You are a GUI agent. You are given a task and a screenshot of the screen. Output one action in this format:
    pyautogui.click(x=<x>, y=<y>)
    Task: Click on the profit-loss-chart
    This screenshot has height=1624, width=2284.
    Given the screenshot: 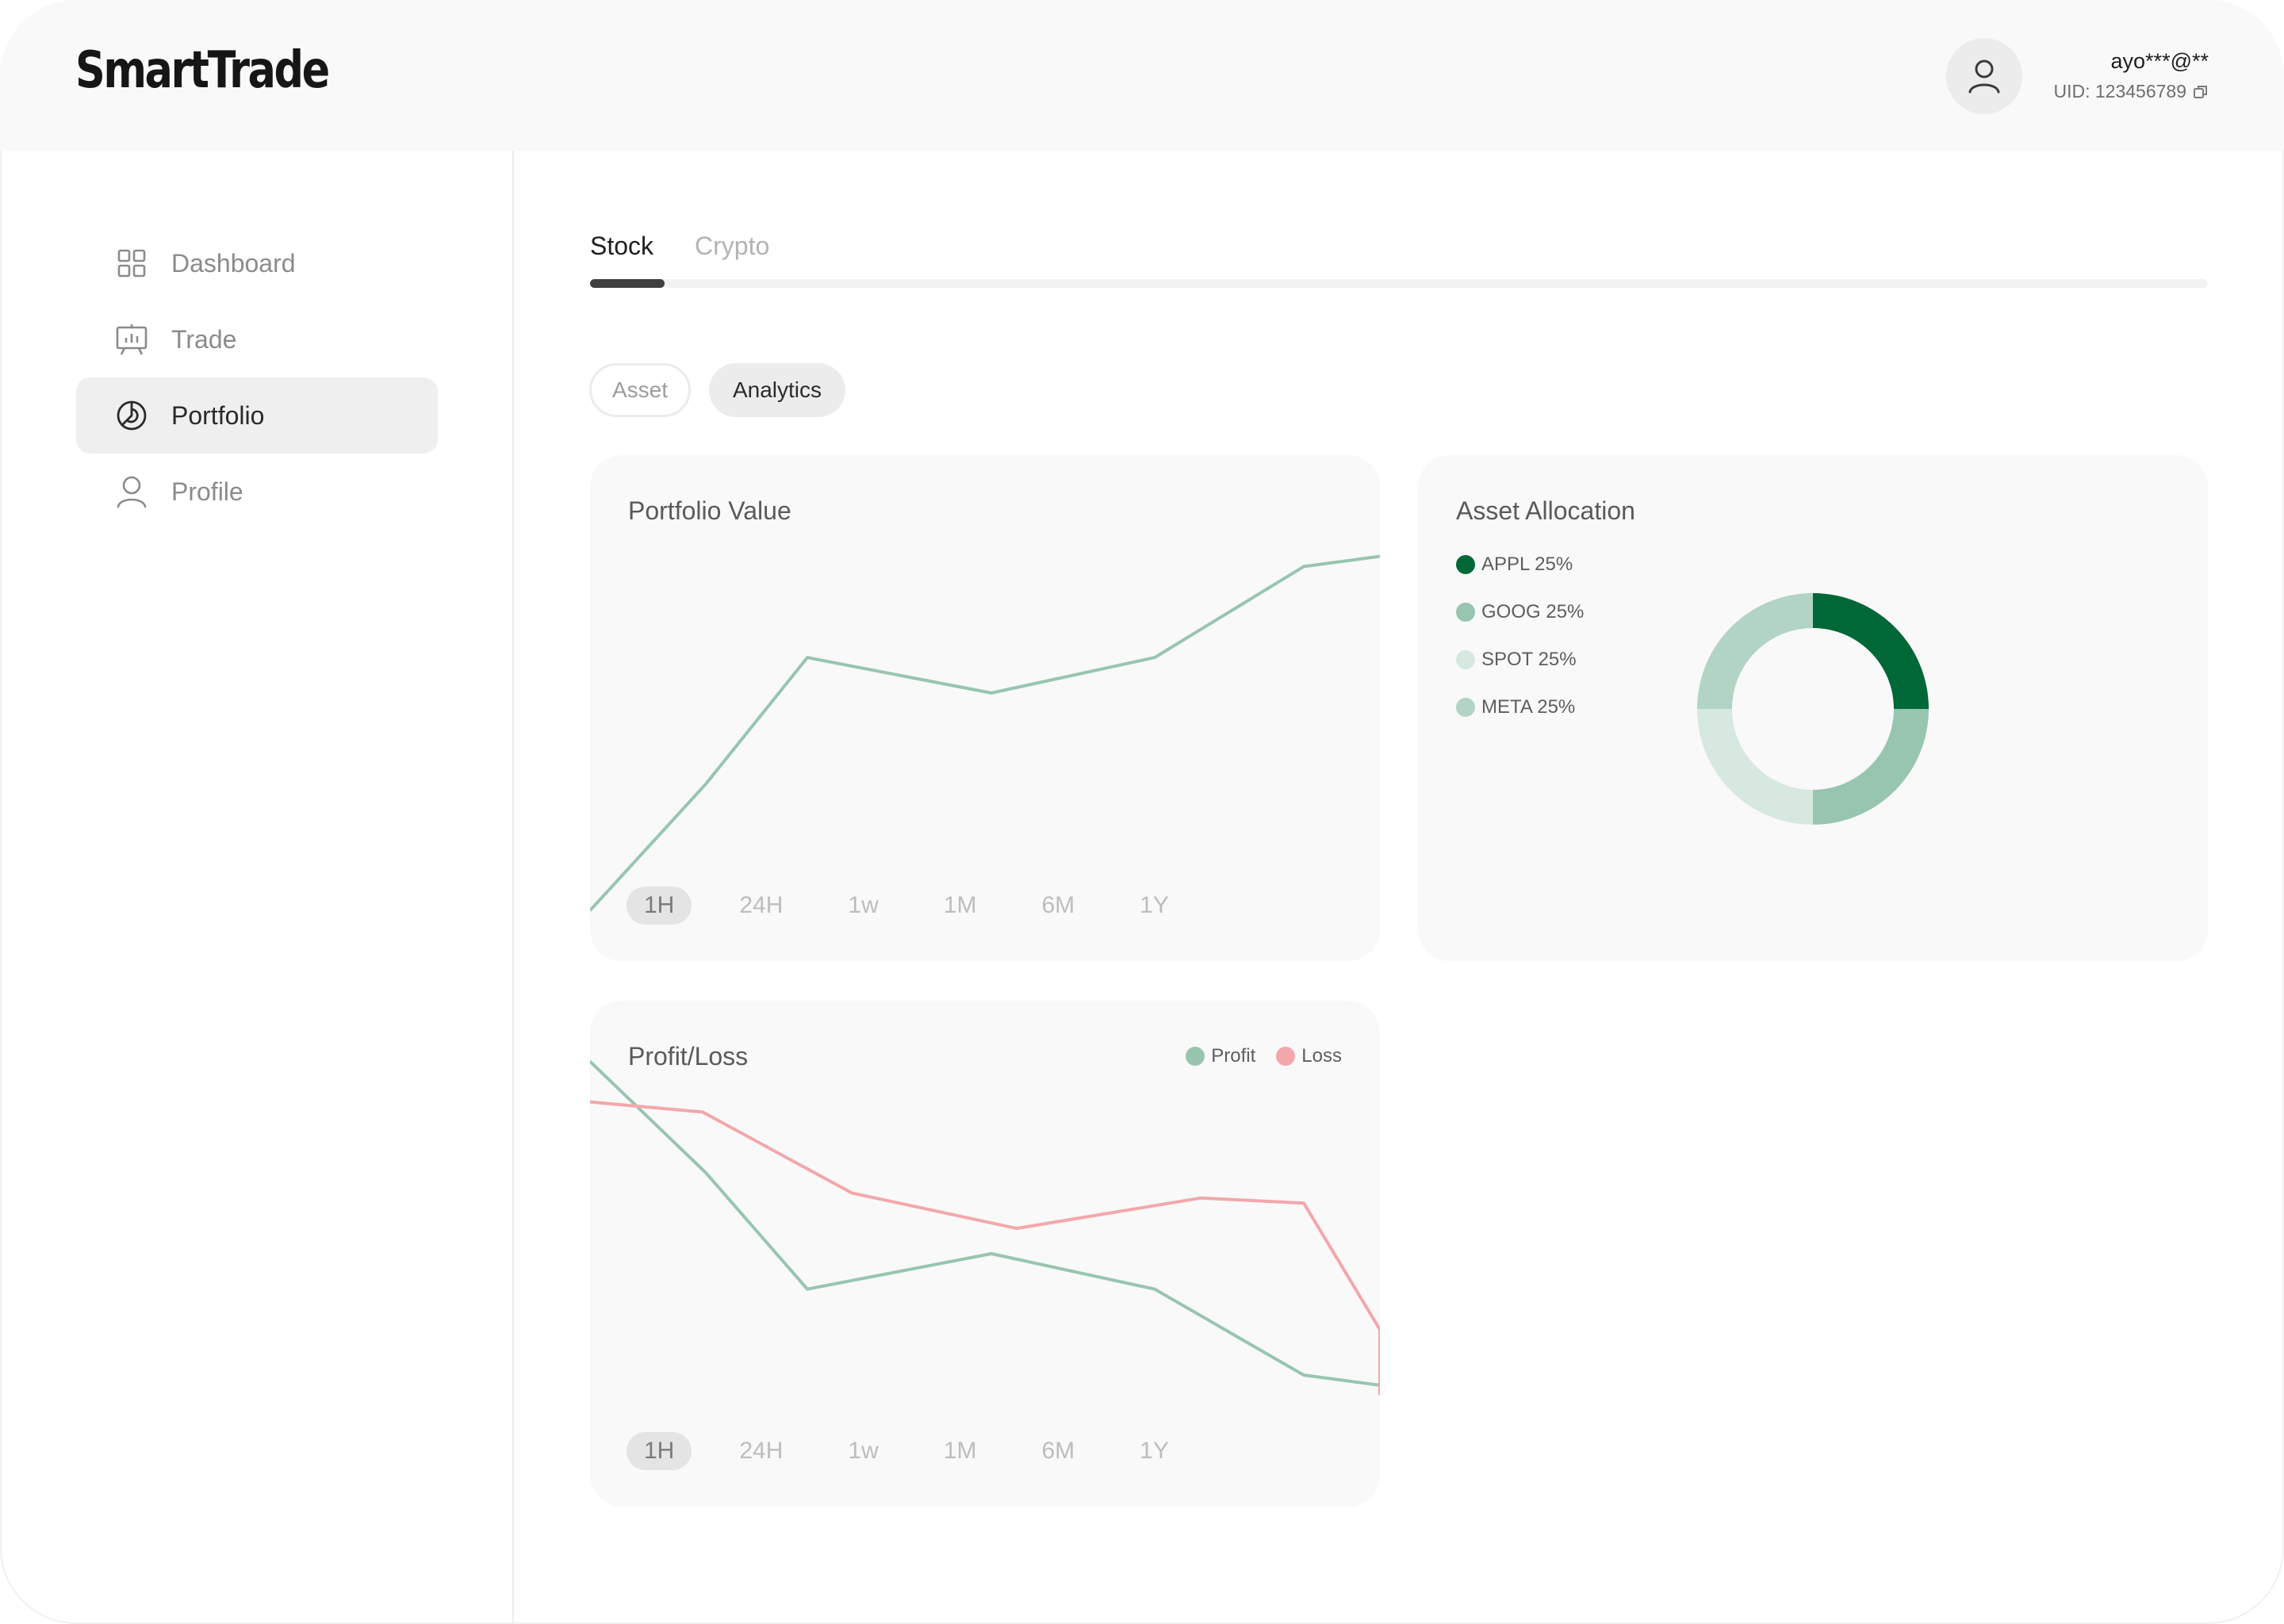 What is the action you would take?
    pyautogui.click(x=985, y=1228)
    